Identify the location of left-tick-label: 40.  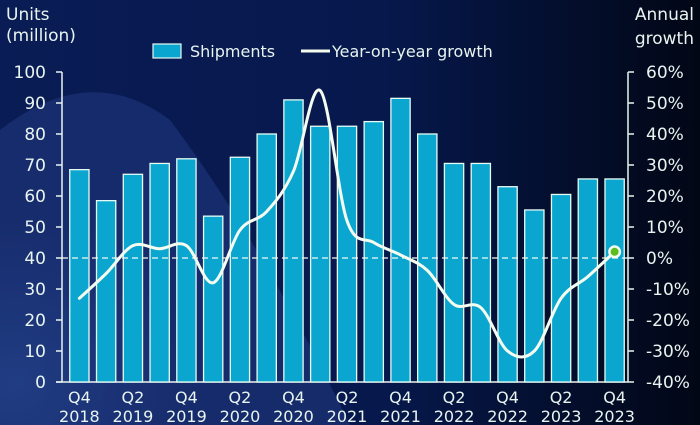
(35, 259).